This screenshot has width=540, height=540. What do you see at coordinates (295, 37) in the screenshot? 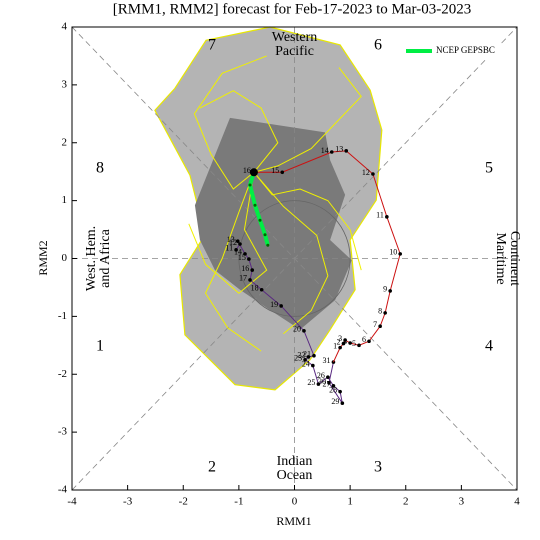
I see `region-label: Western` at bounding box center [295, 37].